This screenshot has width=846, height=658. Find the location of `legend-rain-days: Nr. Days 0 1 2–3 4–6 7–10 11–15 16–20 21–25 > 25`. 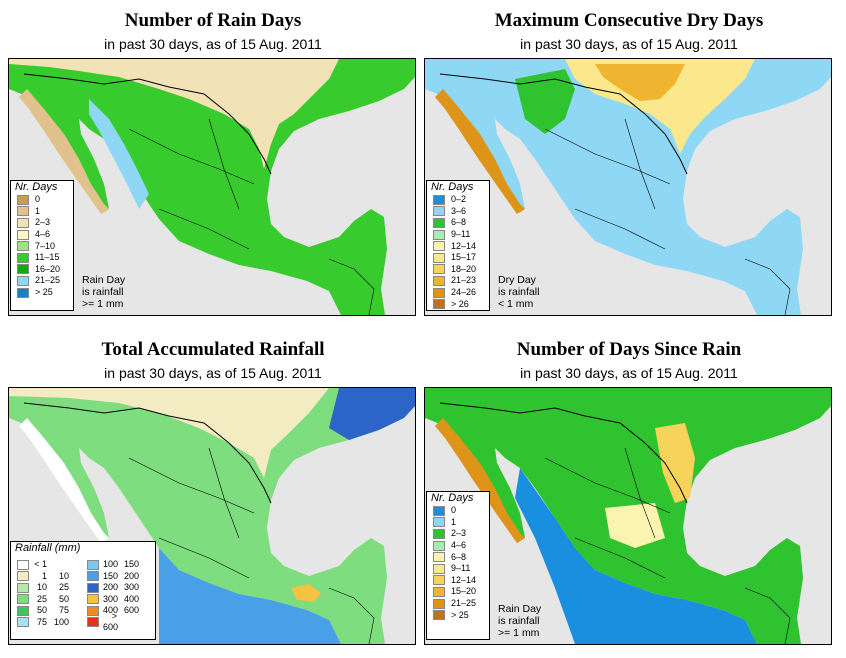

legend-rain-days: Nr. Days 0 1 2–3 4–6 7–10 11–15 16–20 21–25 > 25 is located at coordinates (42, 245).